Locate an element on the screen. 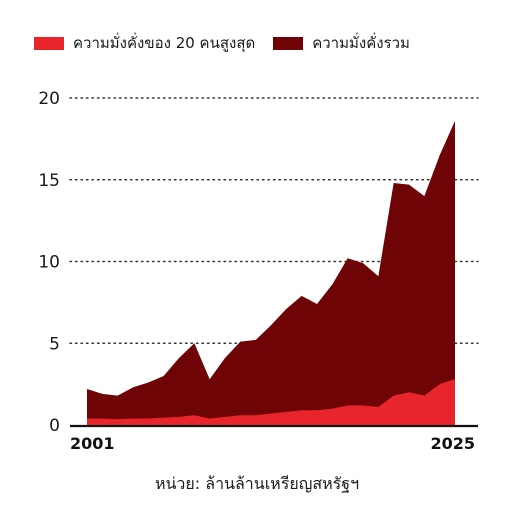  legend-item-total: ความมั่งคั่งรวม is located at coordinates (341, 43).